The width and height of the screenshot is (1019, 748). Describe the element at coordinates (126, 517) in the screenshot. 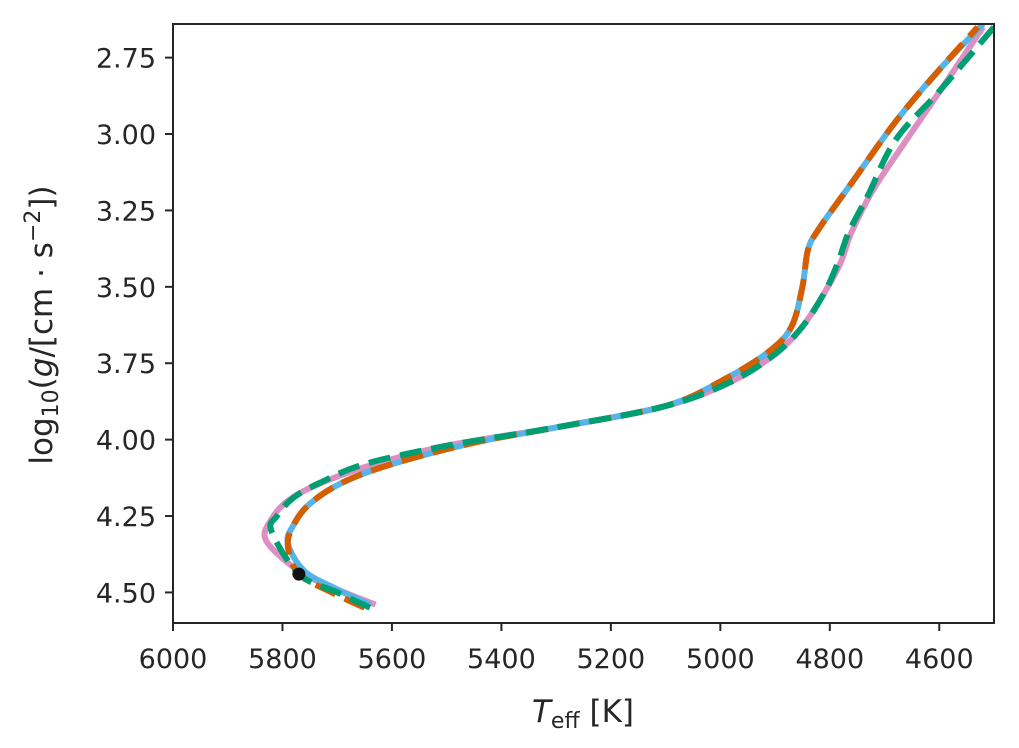

I see `y-tick-label: 4.25` at that location.